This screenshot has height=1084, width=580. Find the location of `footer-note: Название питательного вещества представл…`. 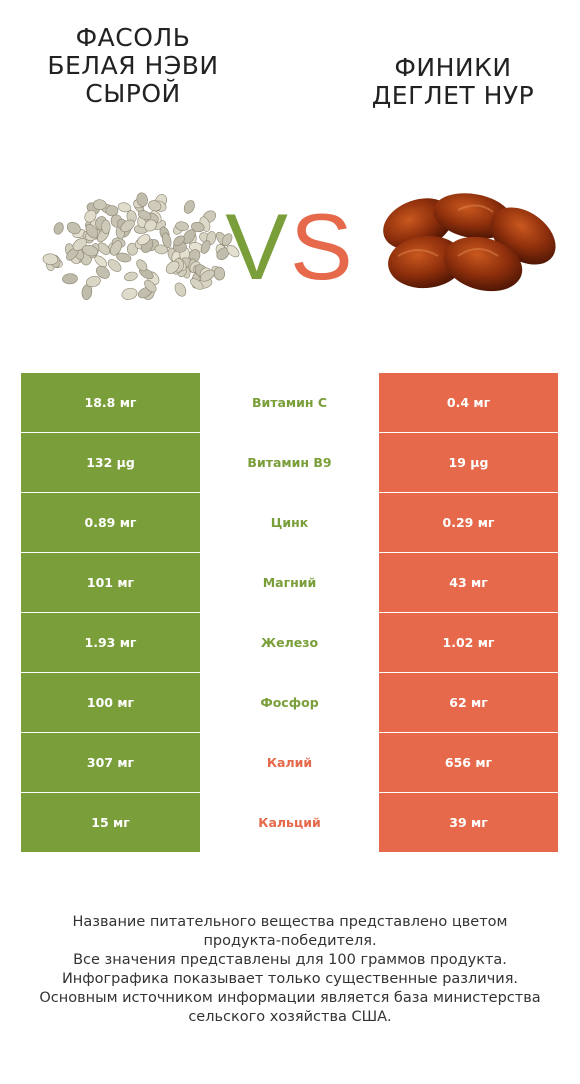

footer-note: Название питательного вещества представл… is located at coordinates (290, 970).